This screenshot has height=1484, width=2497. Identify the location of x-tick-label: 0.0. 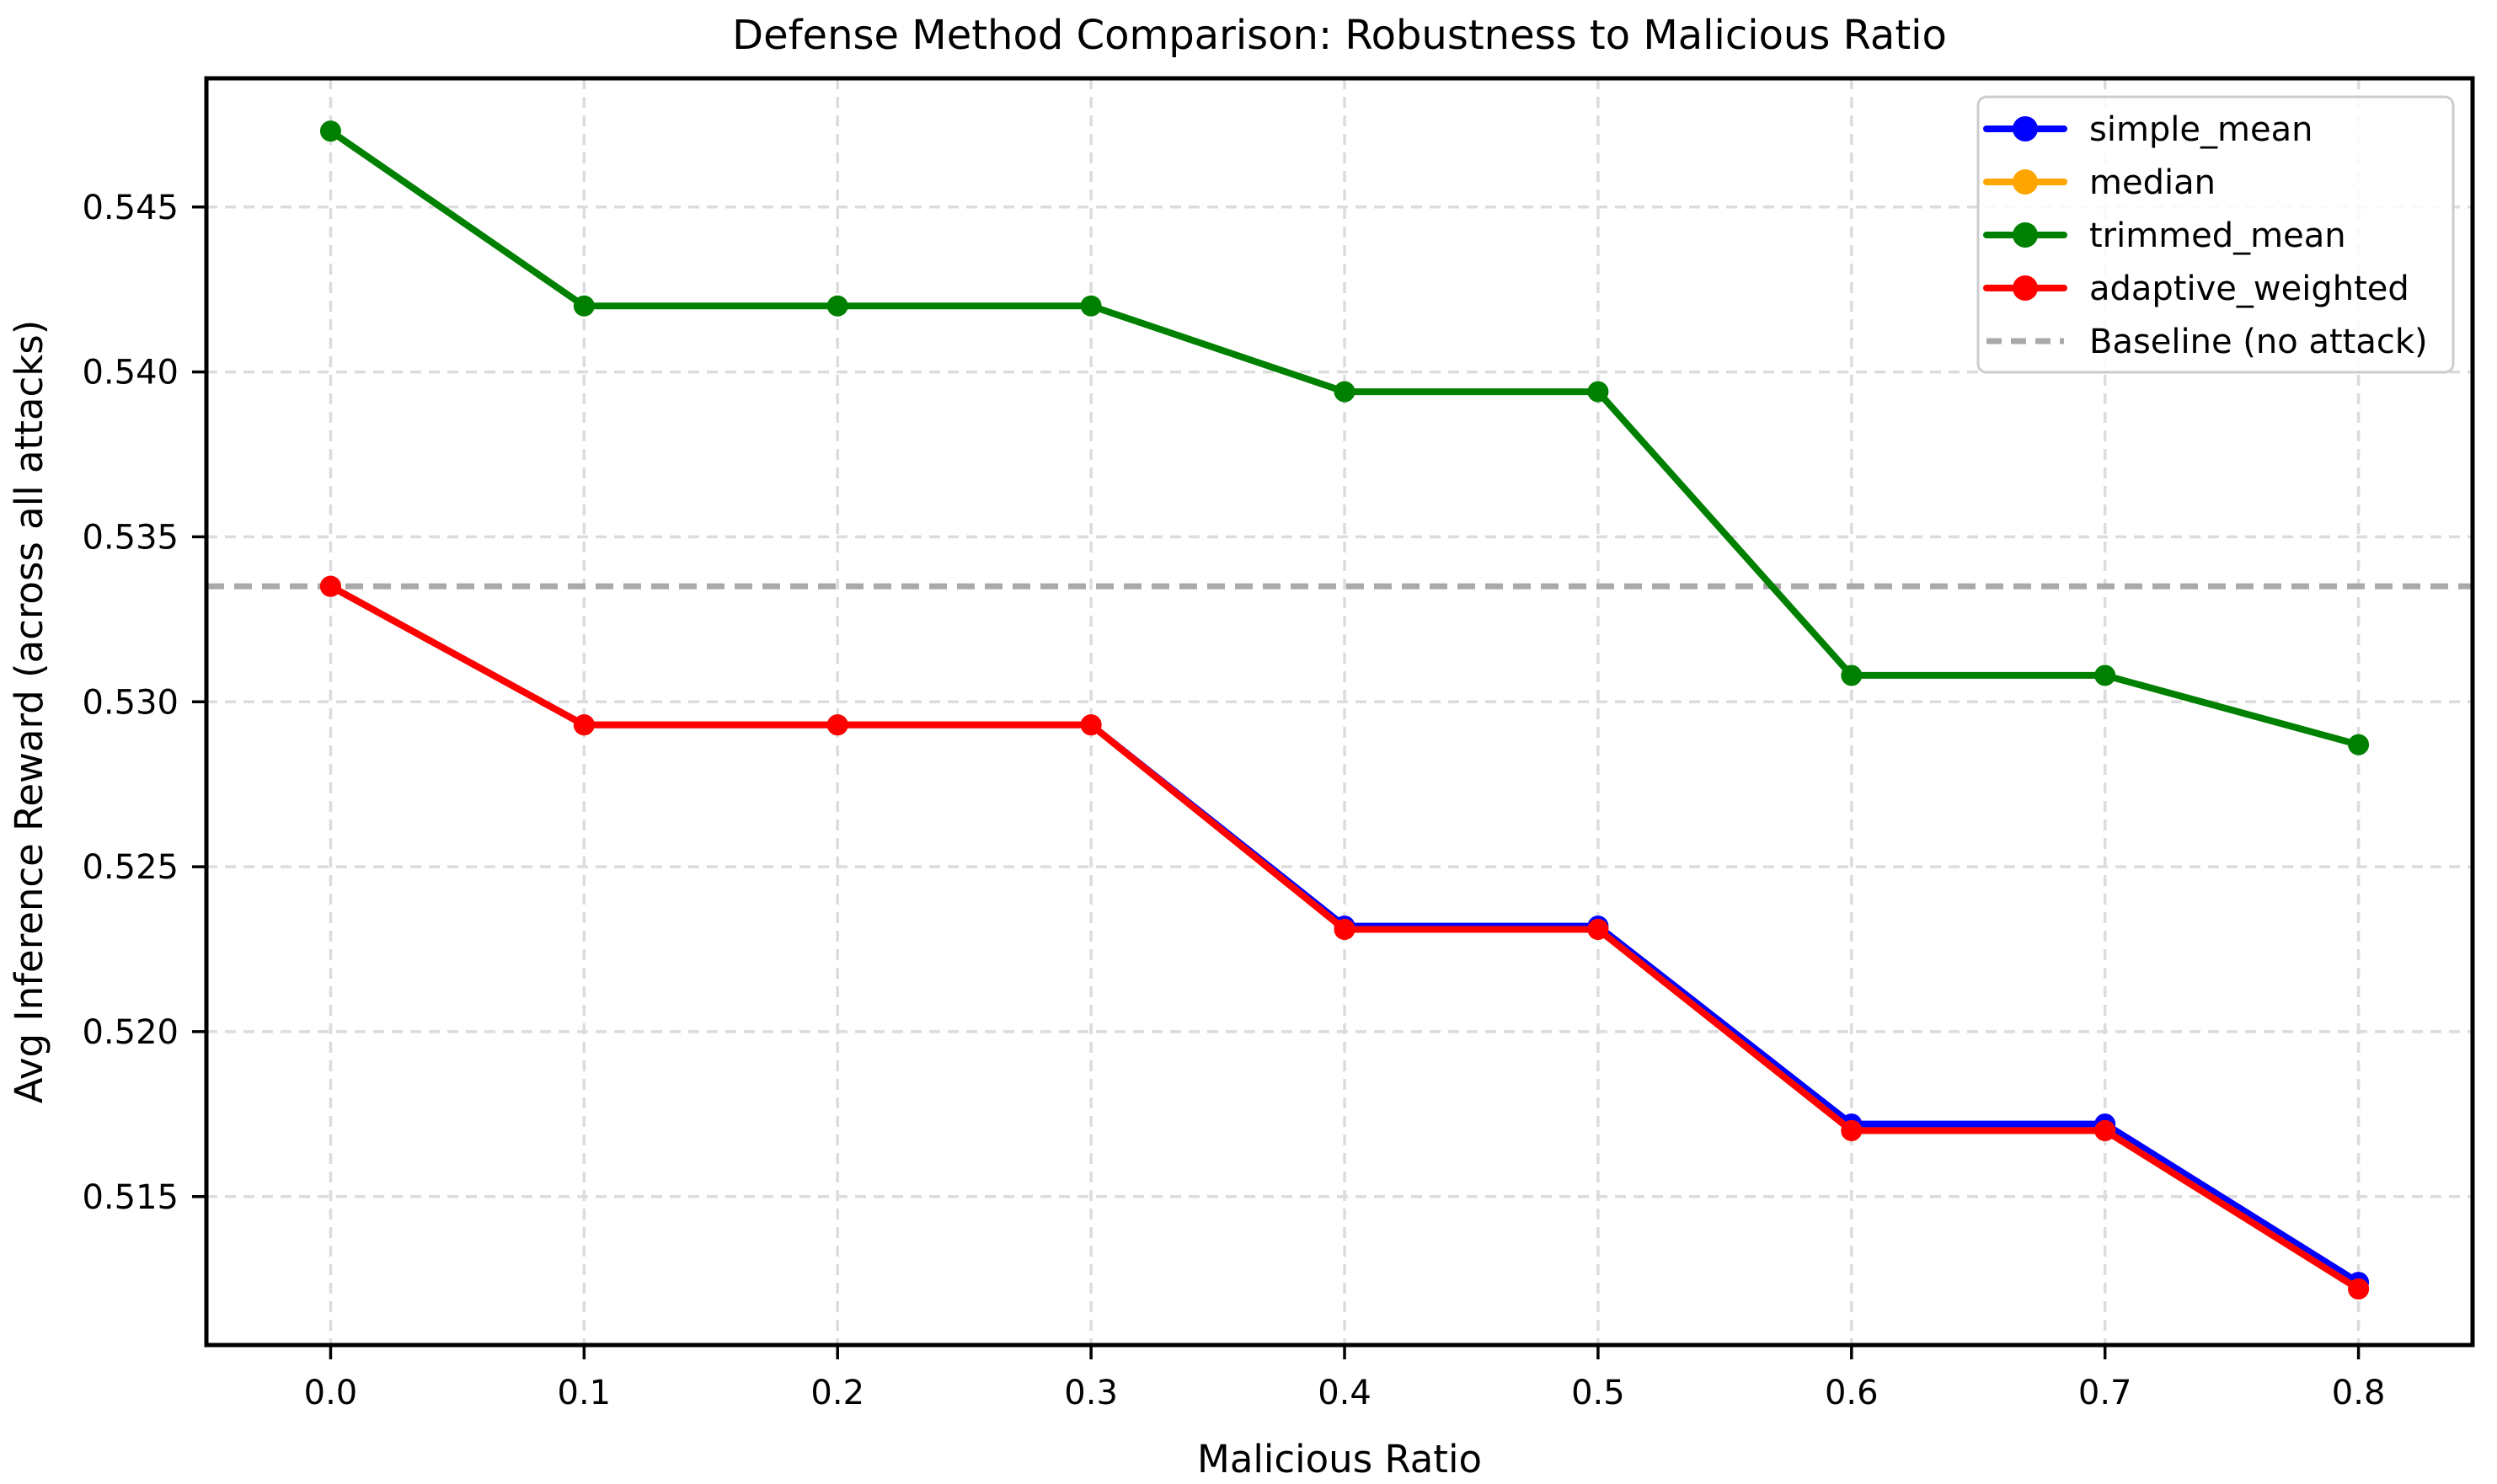
(331, 1393).